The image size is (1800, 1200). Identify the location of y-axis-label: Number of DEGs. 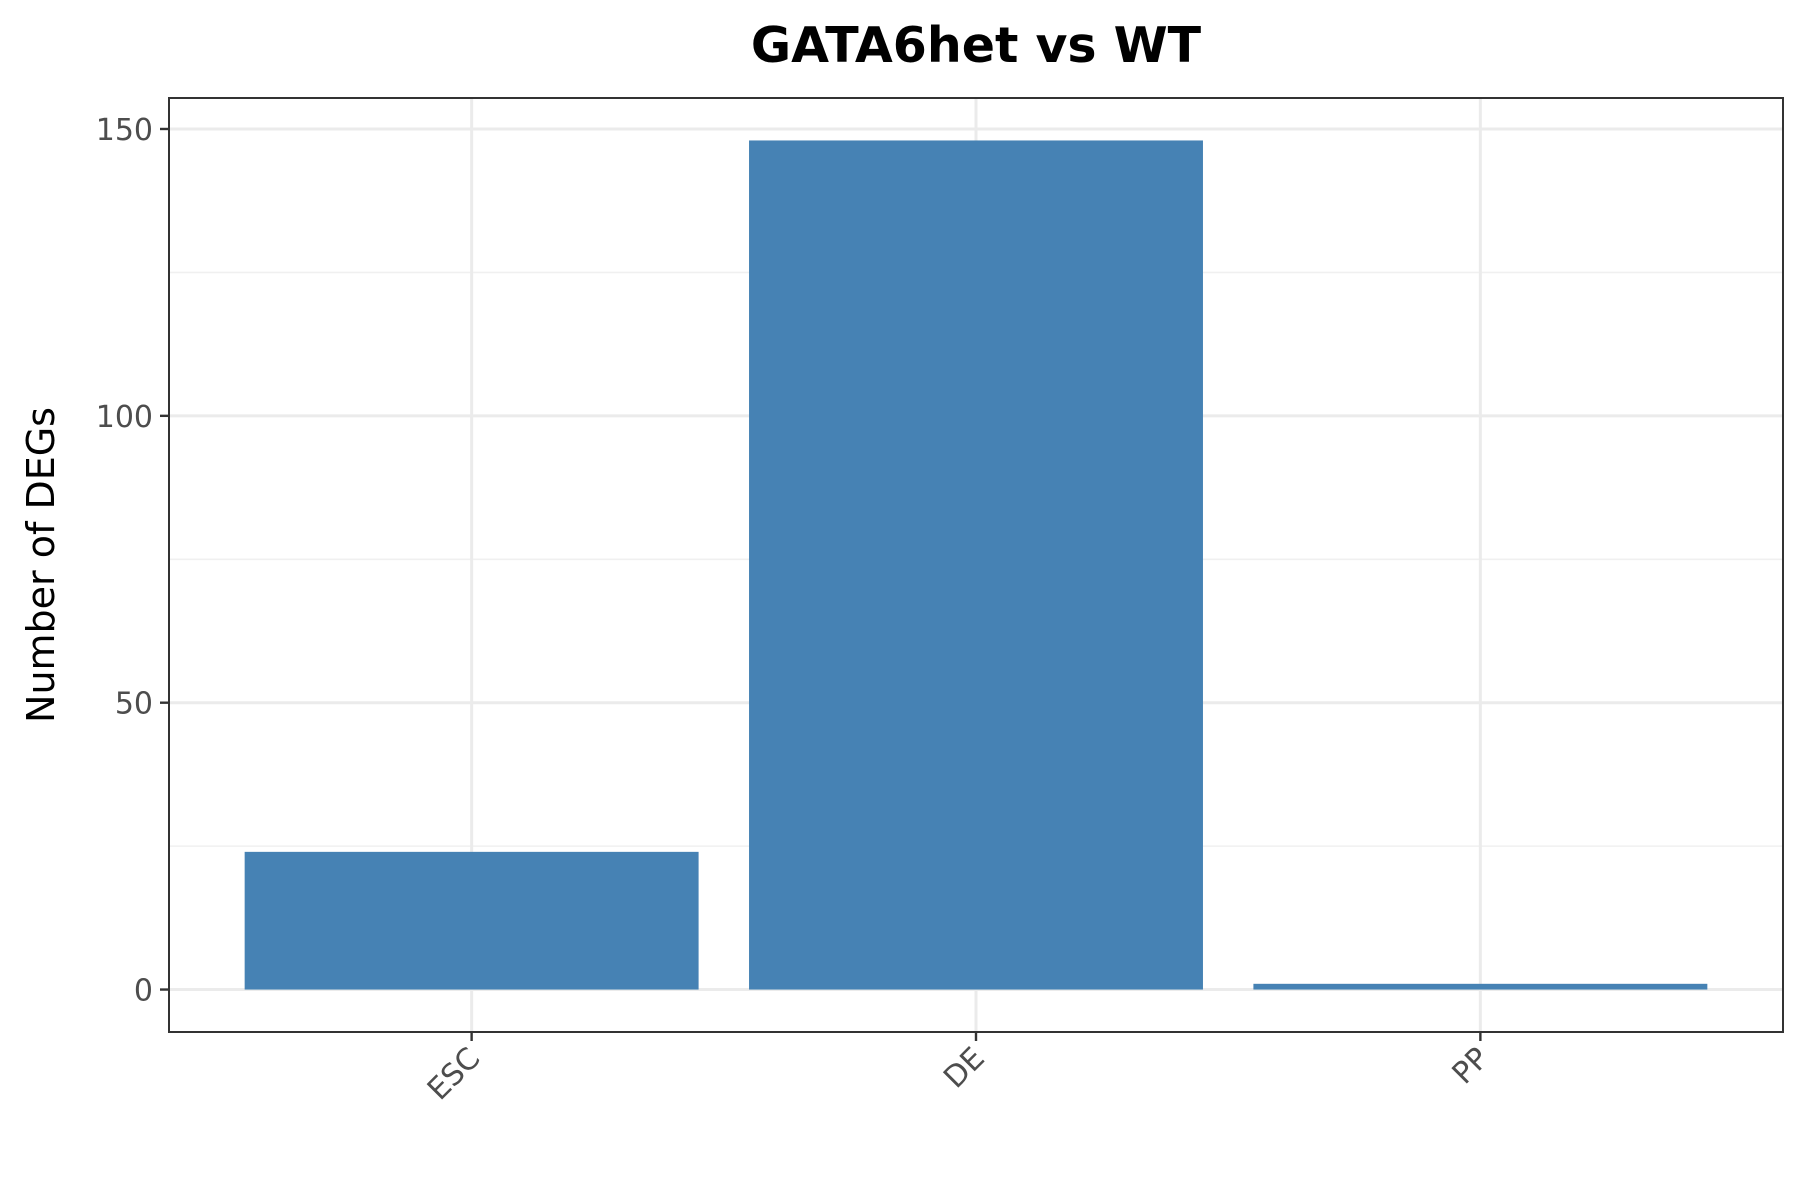
(41, 565).